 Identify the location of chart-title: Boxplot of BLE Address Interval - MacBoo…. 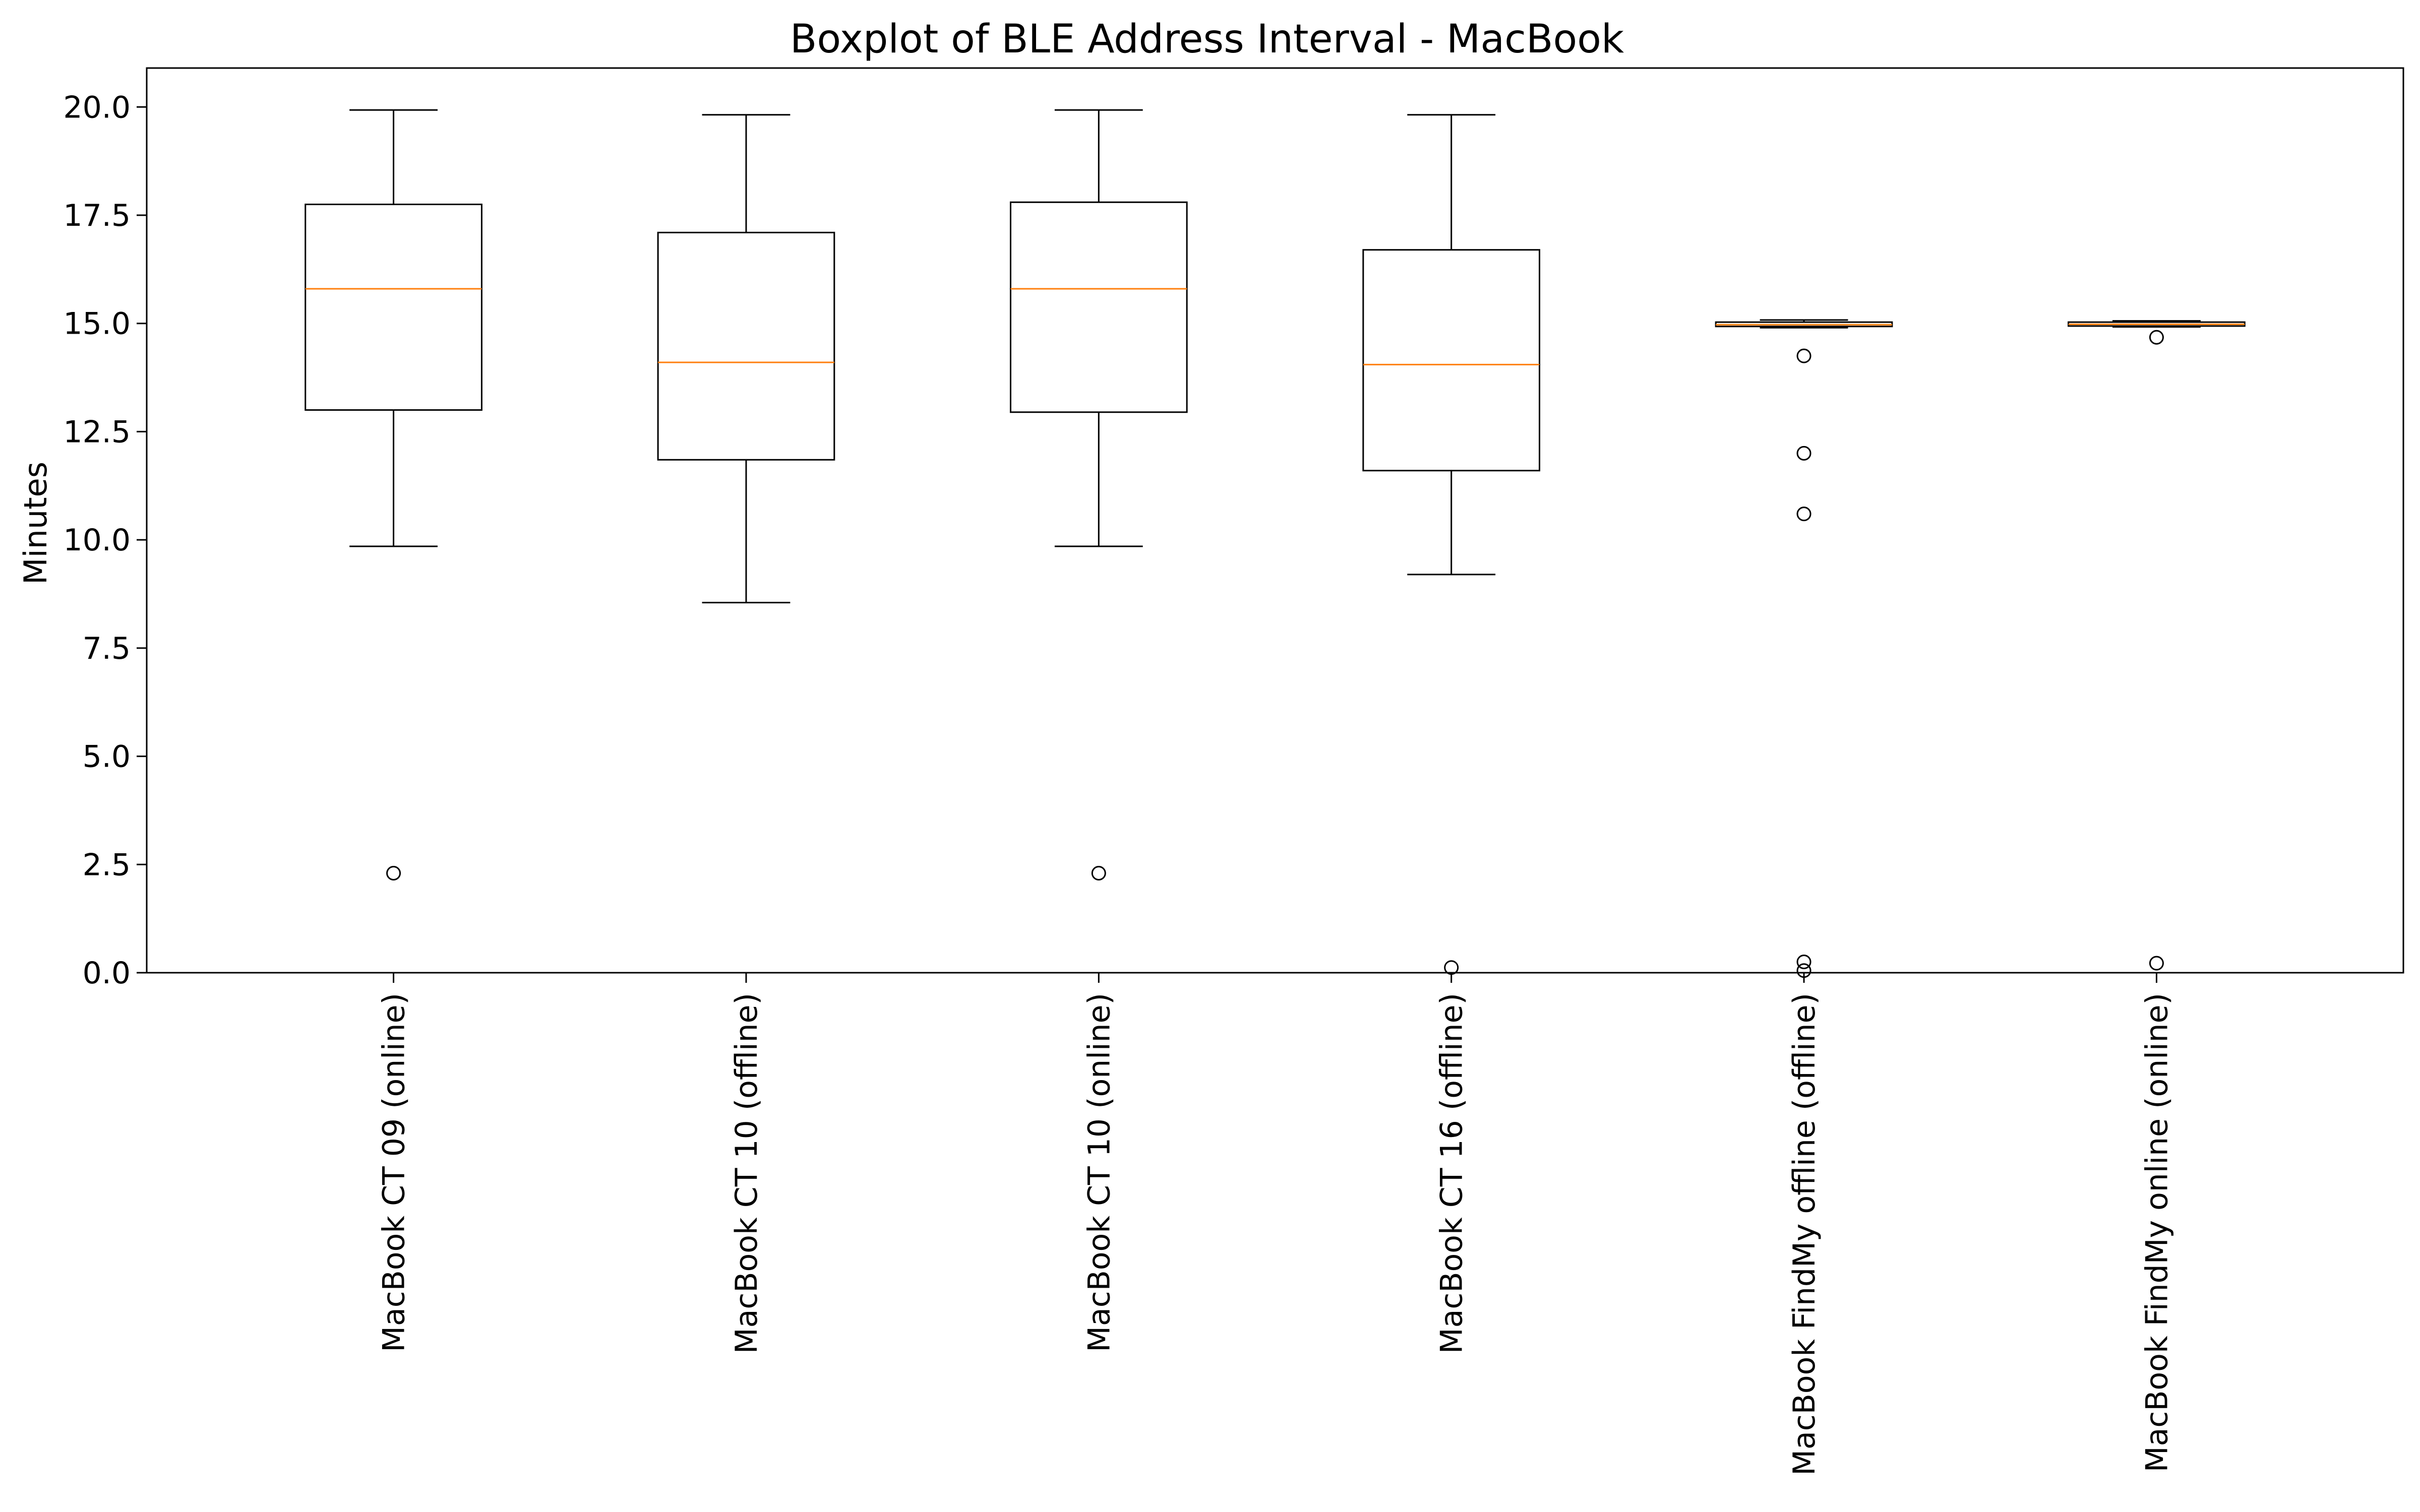
(1207, 39).